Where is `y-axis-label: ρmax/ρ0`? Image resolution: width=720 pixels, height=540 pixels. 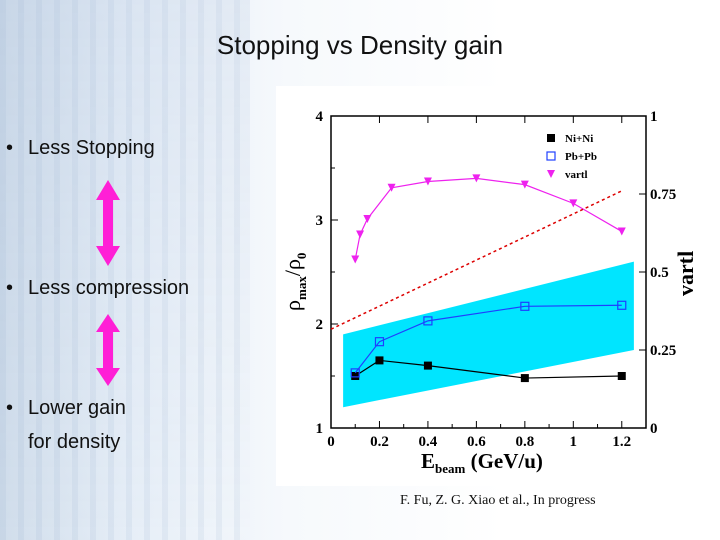
y-axis-label: ρmax/ρ0 is located at coordinates (294, 282).